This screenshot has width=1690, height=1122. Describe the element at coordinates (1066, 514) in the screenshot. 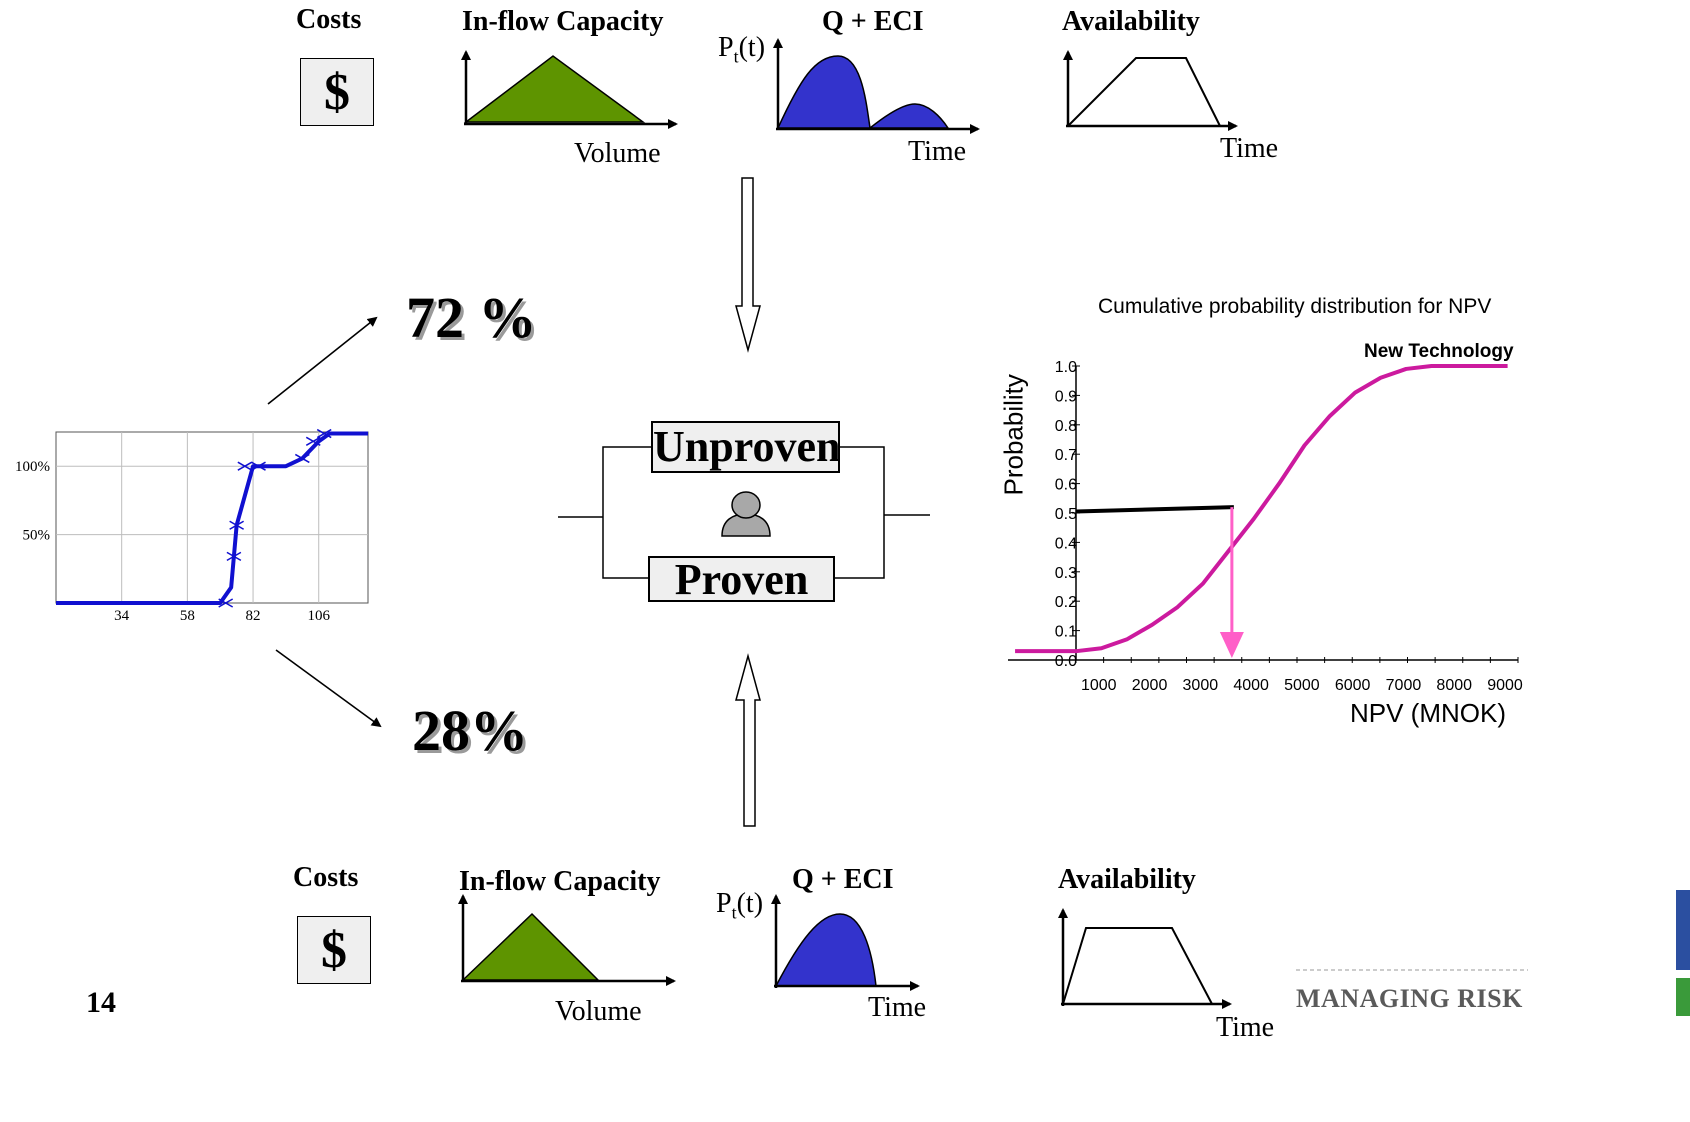

I see `cdf-y-tick: 0.5` at that location.